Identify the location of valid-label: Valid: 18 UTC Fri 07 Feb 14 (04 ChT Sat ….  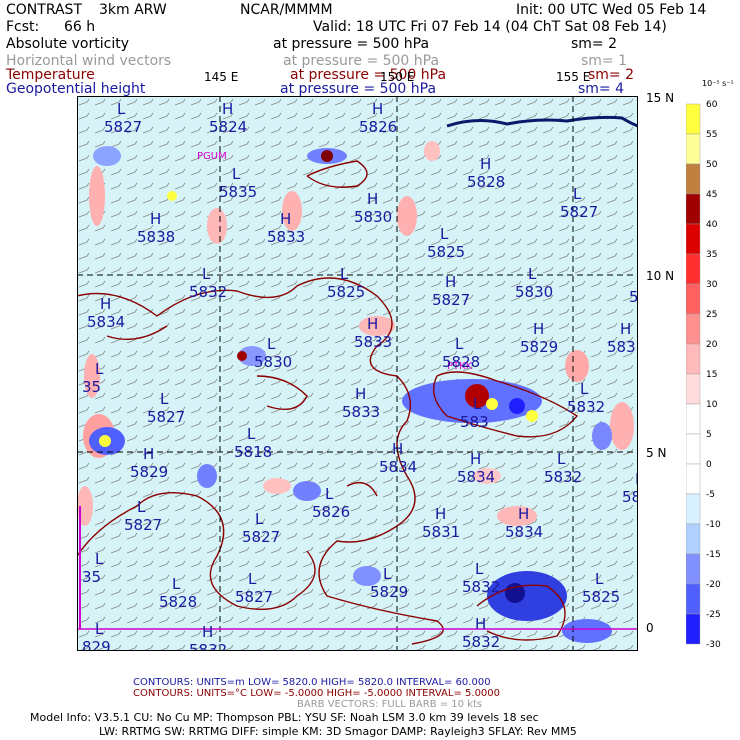
(490, 27).